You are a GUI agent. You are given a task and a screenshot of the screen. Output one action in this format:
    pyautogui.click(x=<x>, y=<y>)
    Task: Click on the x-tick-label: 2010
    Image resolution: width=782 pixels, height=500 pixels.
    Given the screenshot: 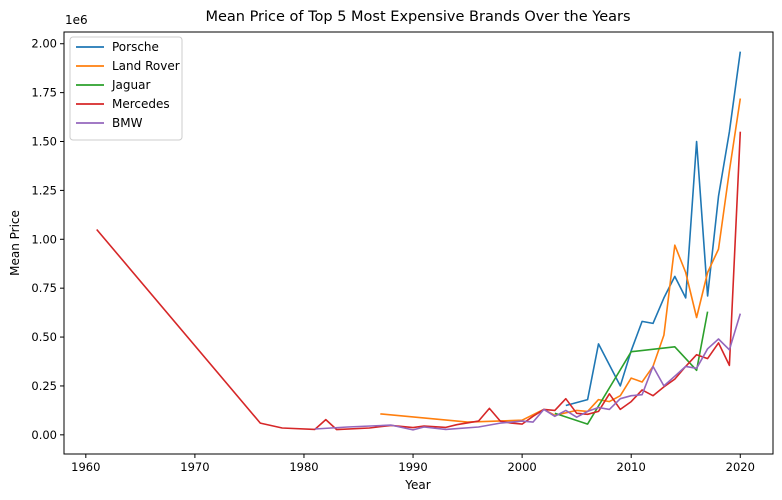 What is the action you would take?
    pyautogui.click(x=631, y=467)
    